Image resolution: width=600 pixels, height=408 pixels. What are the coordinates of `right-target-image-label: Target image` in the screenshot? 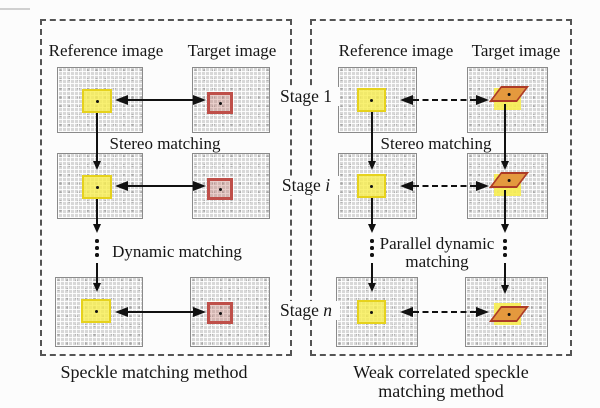 It's located at (516, 50).